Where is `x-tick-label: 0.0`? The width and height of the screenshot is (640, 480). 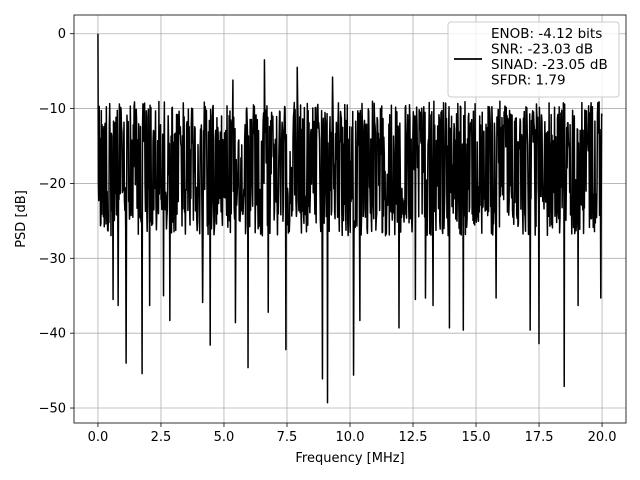 x-tick-label: 0.0 is located at coordinates (98, 437).